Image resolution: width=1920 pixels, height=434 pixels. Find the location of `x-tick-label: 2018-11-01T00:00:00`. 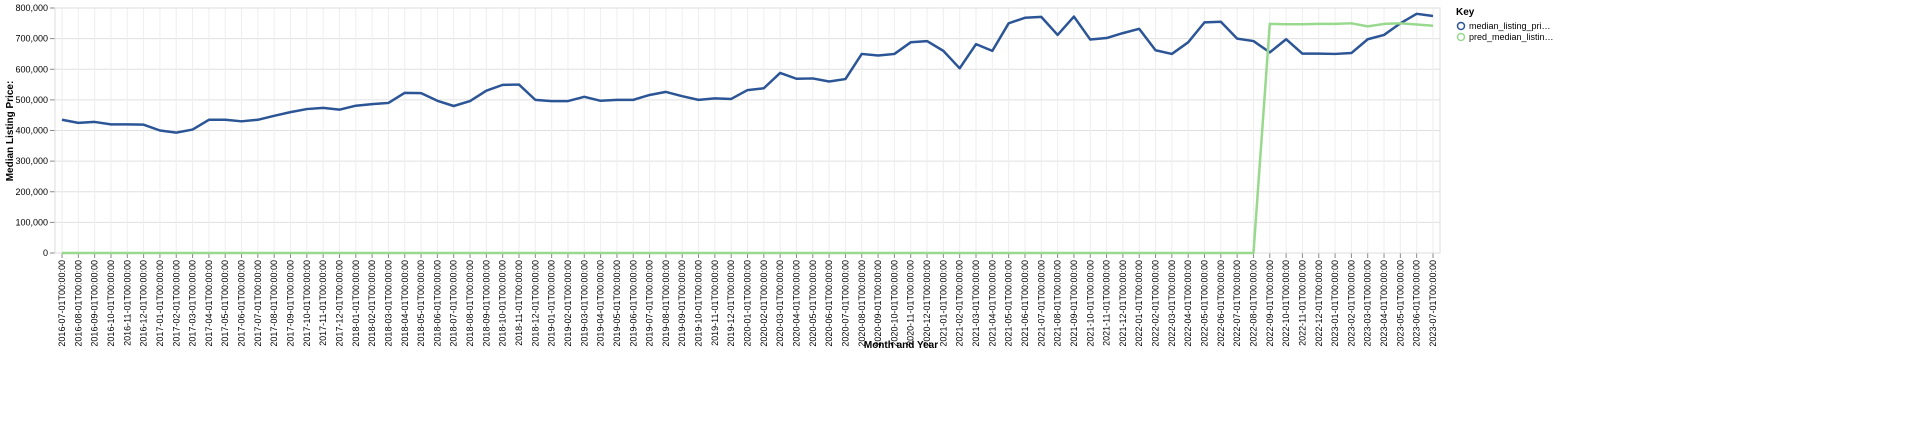

x-tick-label: 2018-11-01T00:00:00 is located at coordinates (519, 303).